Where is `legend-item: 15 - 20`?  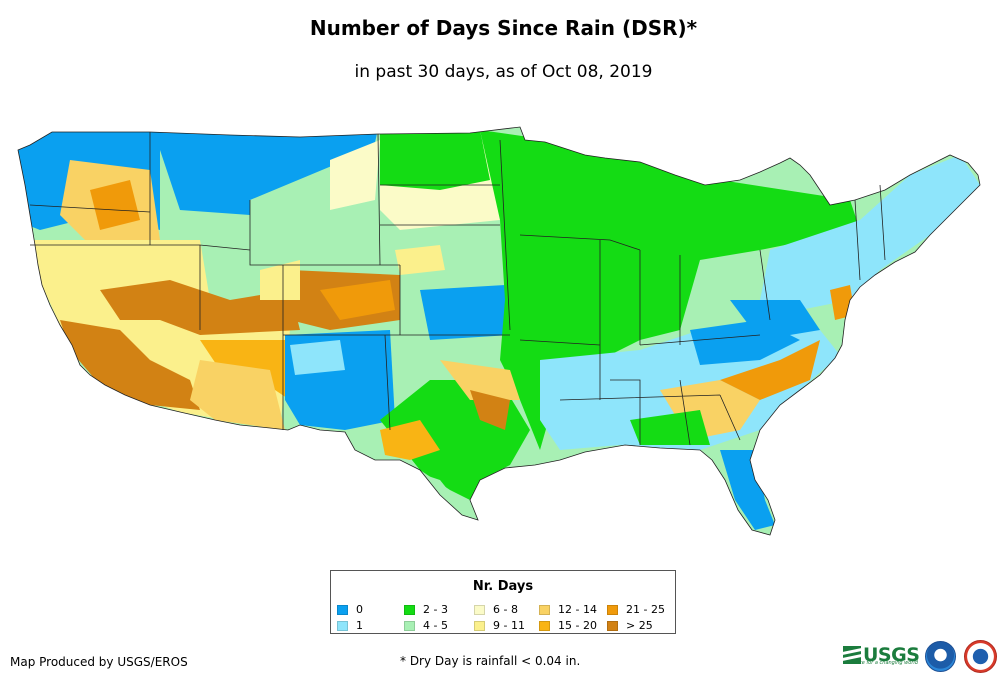
legend-item: 15 - 20 is located at coordinates (568, 625).